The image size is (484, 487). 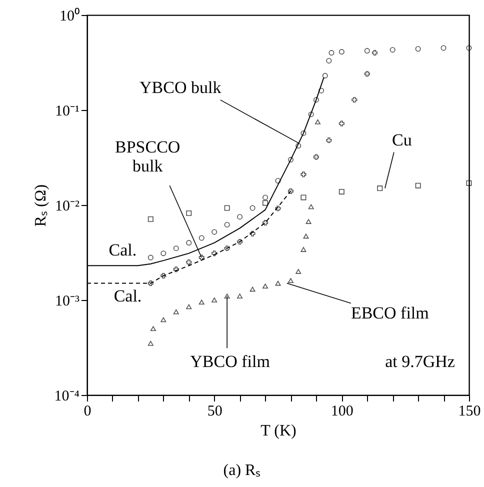 What do you see at coordinates (67, 302) in the screenshot?
I see `y-tick-label: 10⁻³` at bounding box center [67, 302].